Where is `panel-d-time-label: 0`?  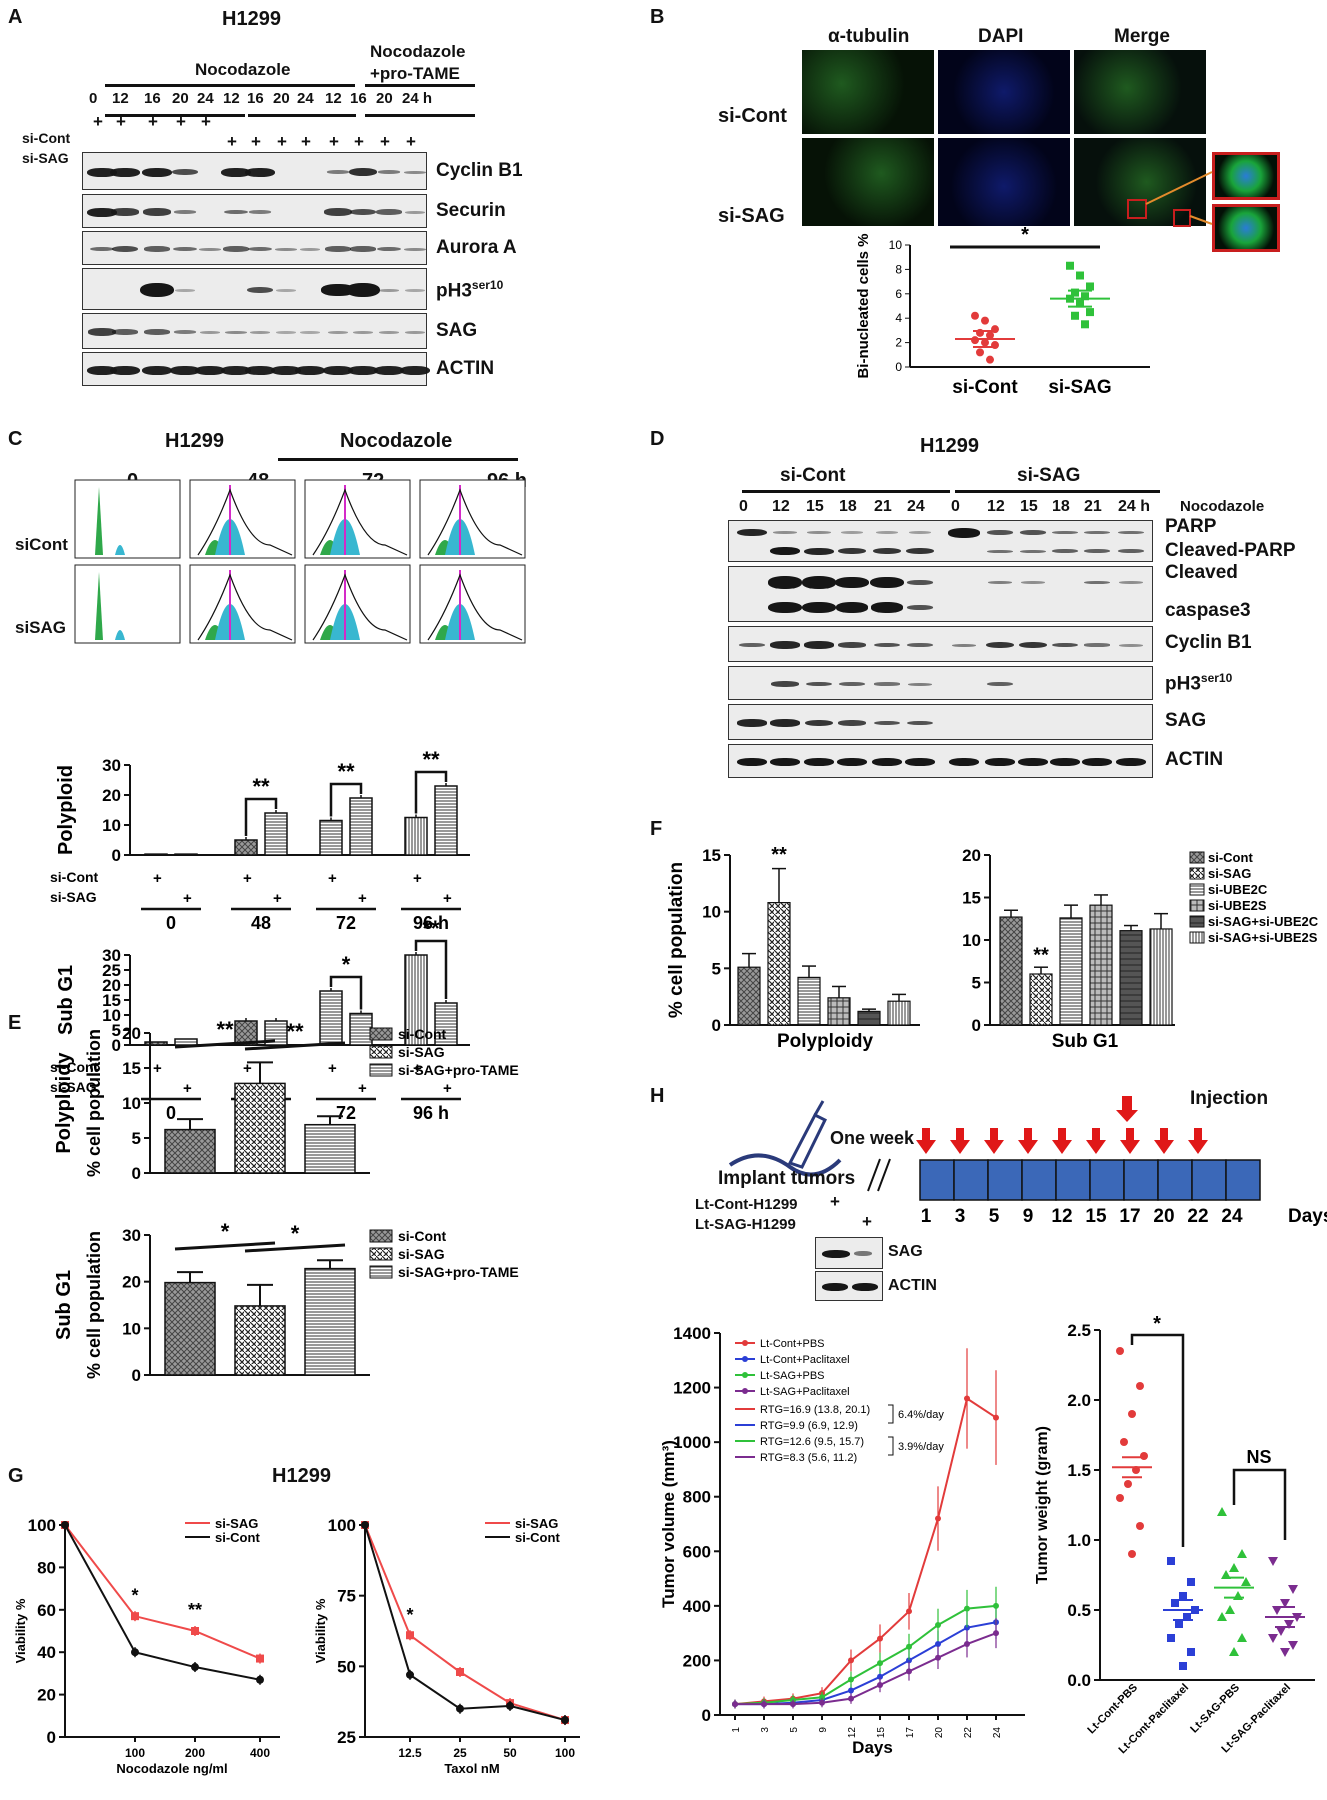
panel-d-time-label: 0 is located at coordinates (955, 506).